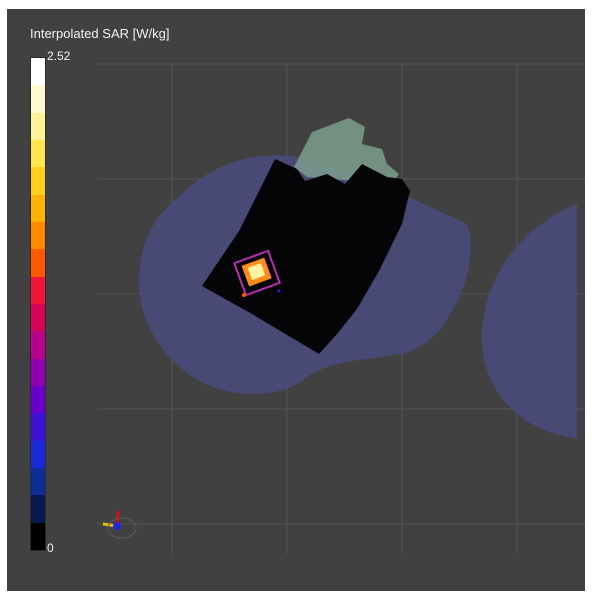  I want to click on sar-colorbar, so click(38, 304).